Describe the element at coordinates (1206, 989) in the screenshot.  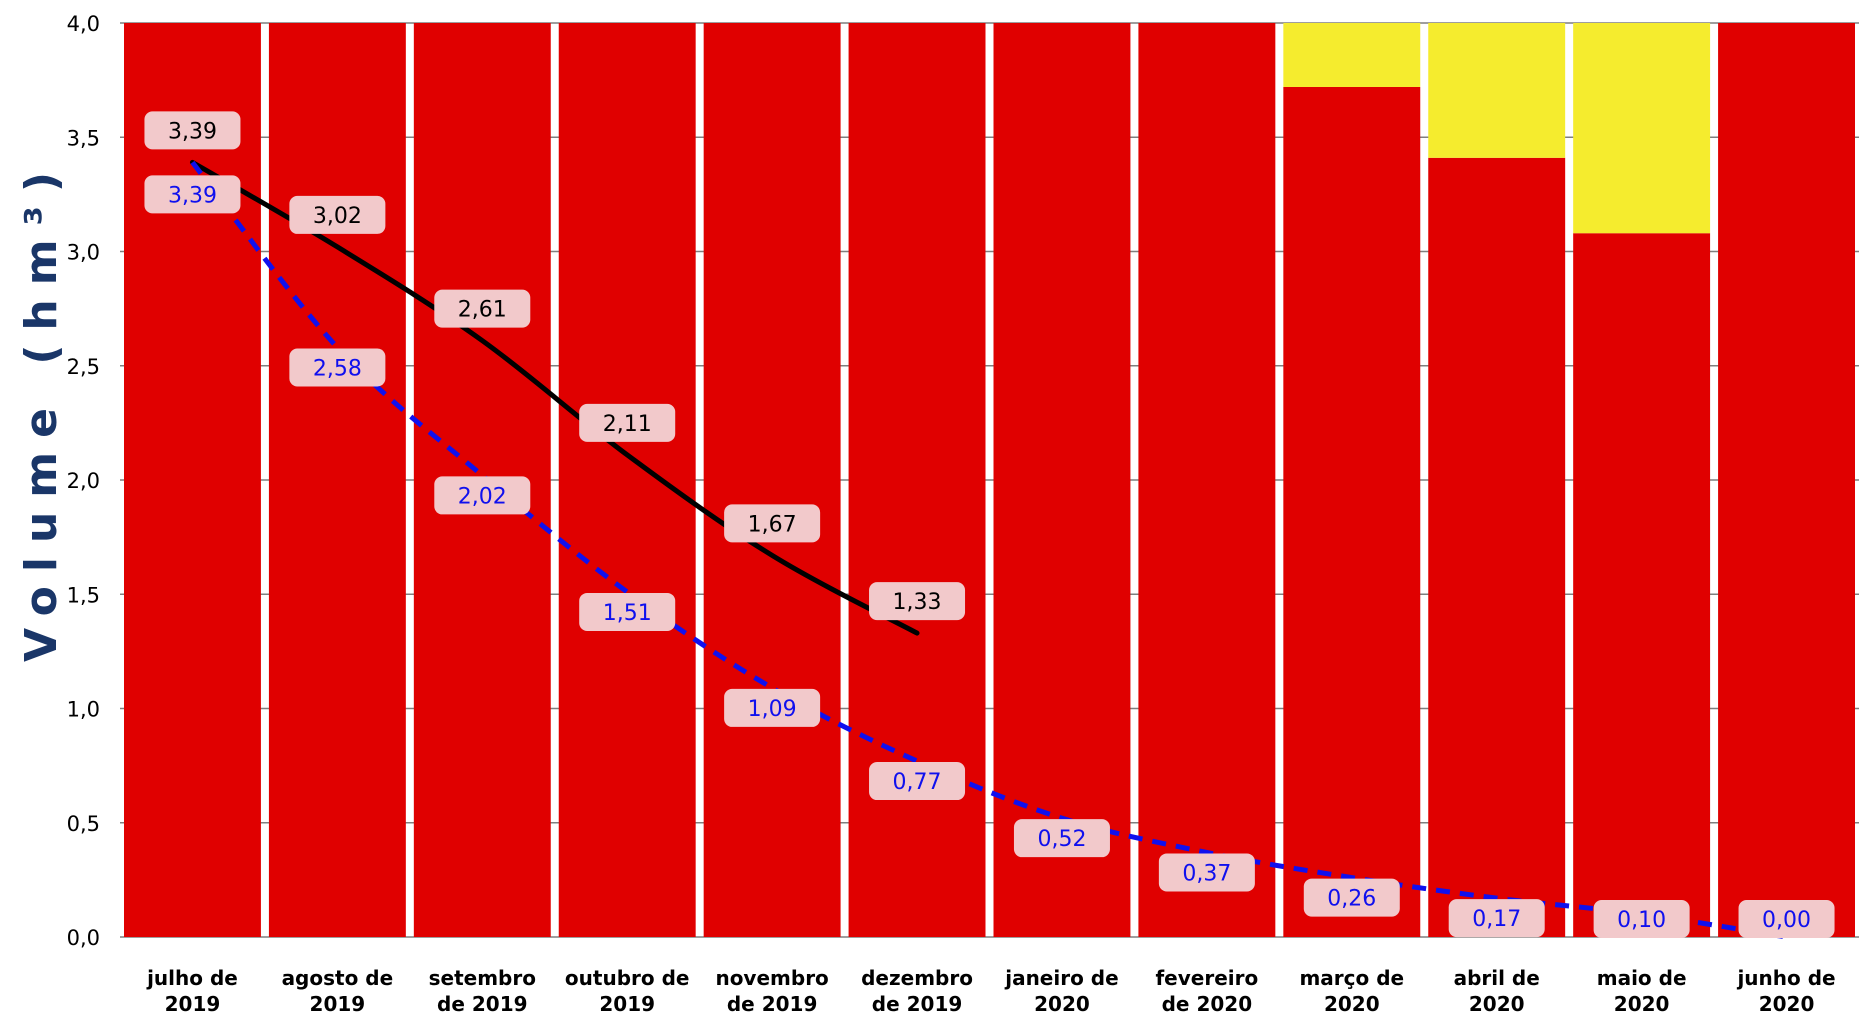
I see `x-tick-label: fevereiro de 2020` at that location.